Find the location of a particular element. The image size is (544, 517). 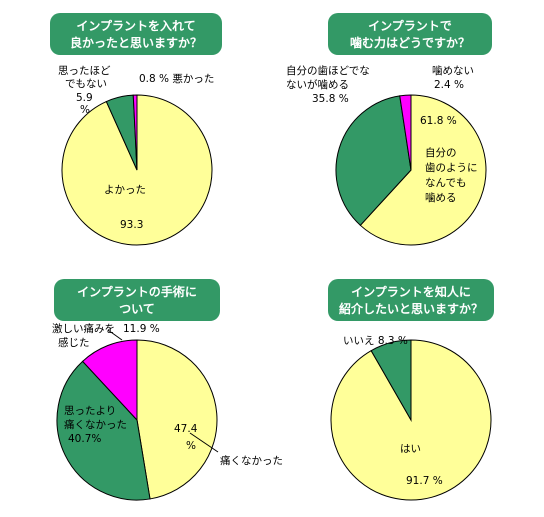

chart-1-title-line-1: インプラントを入れて is located at coordinates (135, 25).